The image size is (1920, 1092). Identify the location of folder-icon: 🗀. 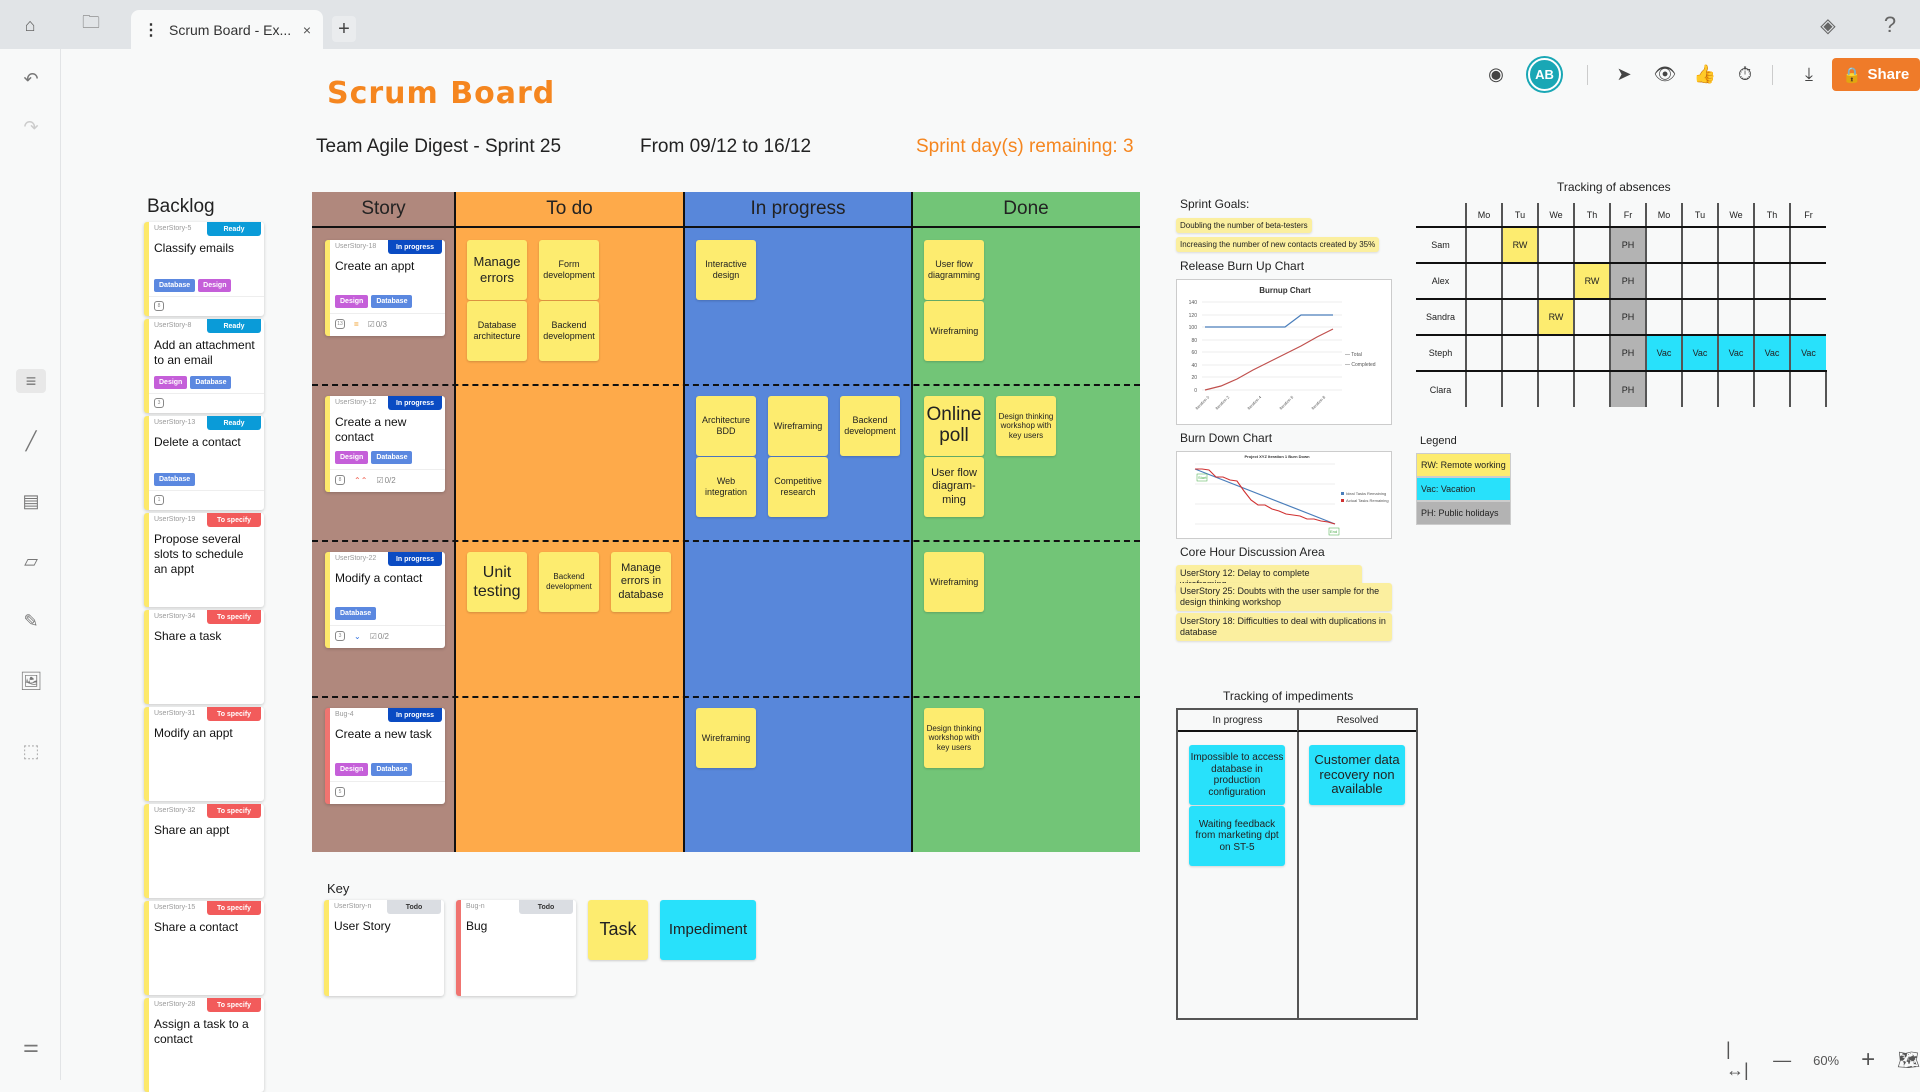
(91, 22).